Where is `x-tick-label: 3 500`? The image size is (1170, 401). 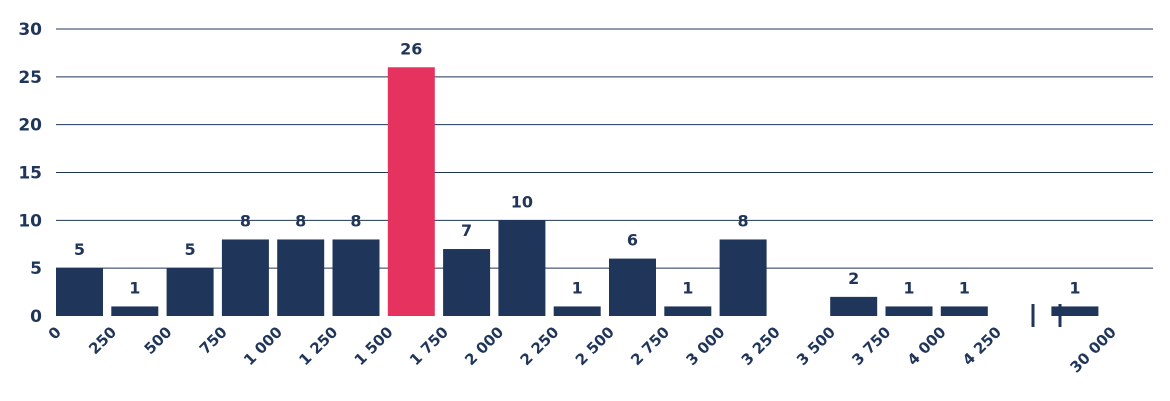
x-tick-label: 3 500 is located at coordinates (816, 346).